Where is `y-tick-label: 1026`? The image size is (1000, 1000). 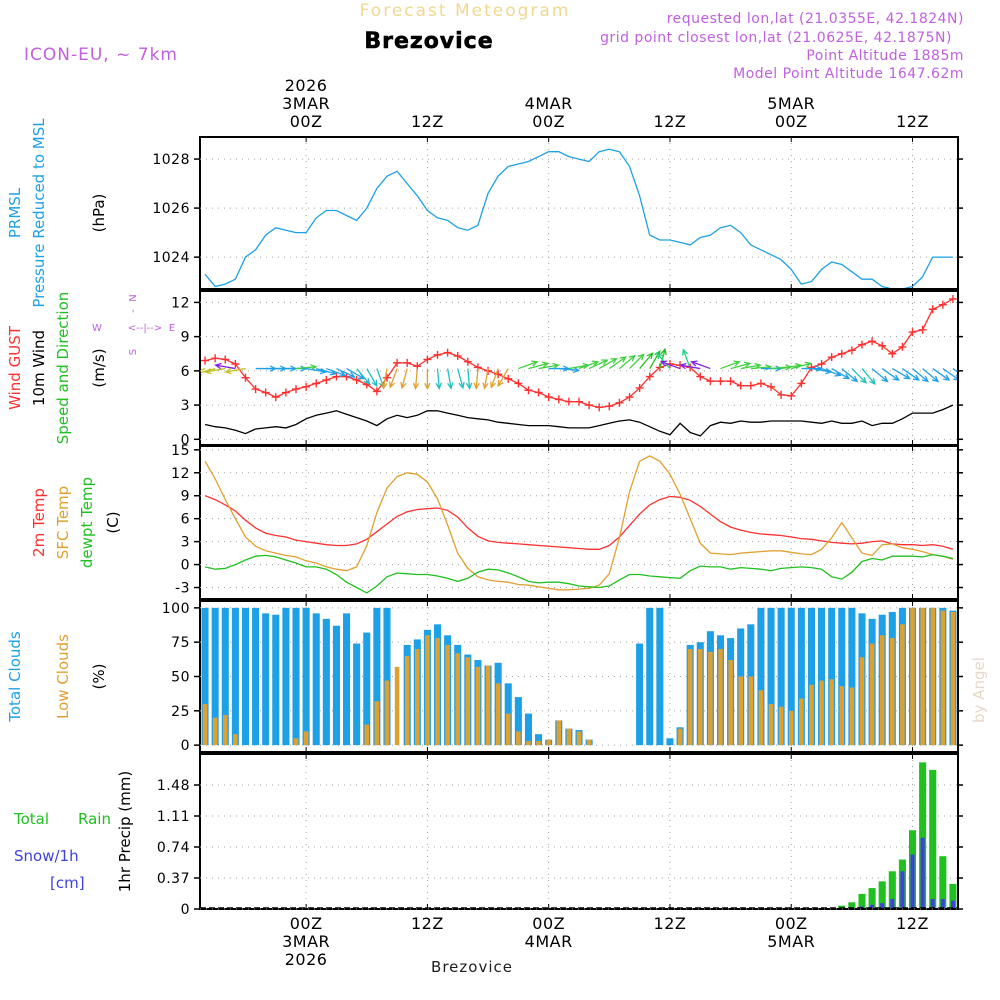 y-tick-label: 1026 is located at coordinates (171, 209).